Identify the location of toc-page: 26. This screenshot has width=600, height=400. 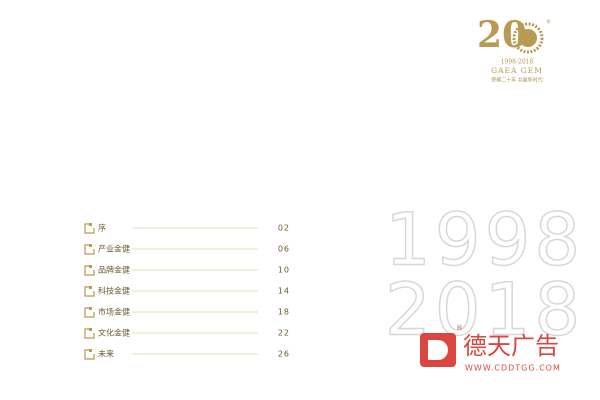
(284, 354).